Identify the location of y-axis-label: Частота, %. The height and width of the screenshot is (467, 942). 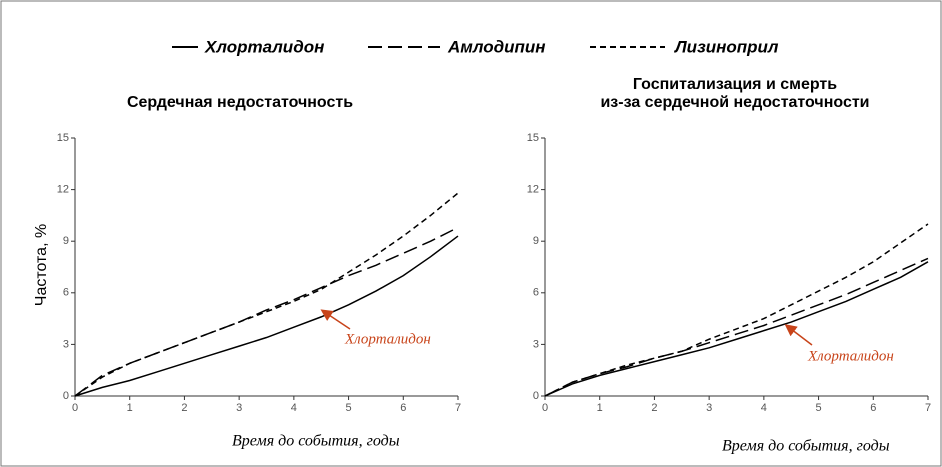
(41, 265).